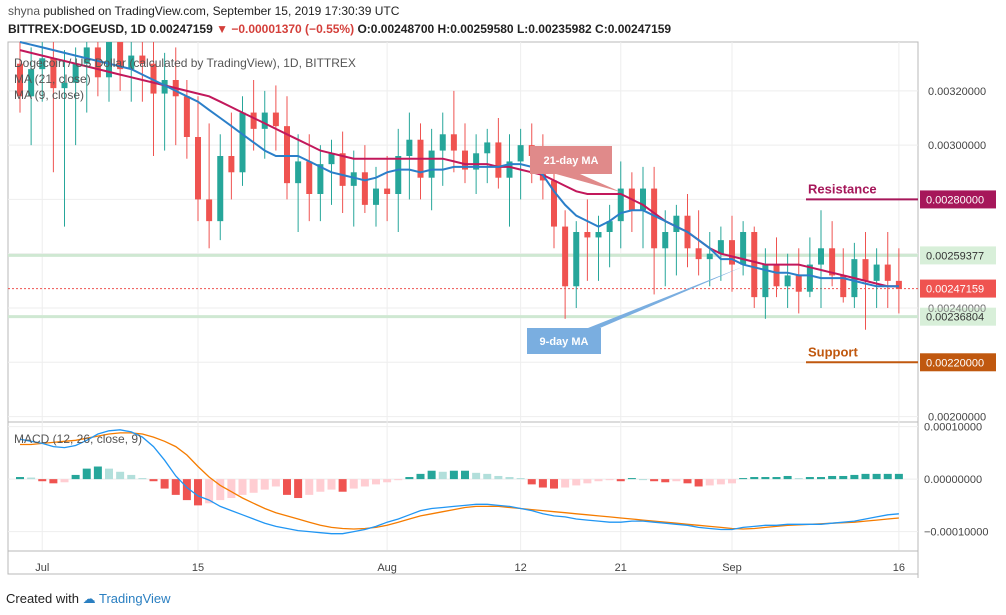 Image resolution: width=1006 pixels, height=615 pixels. I want to click on reference-label-bg, so click(958, 255).